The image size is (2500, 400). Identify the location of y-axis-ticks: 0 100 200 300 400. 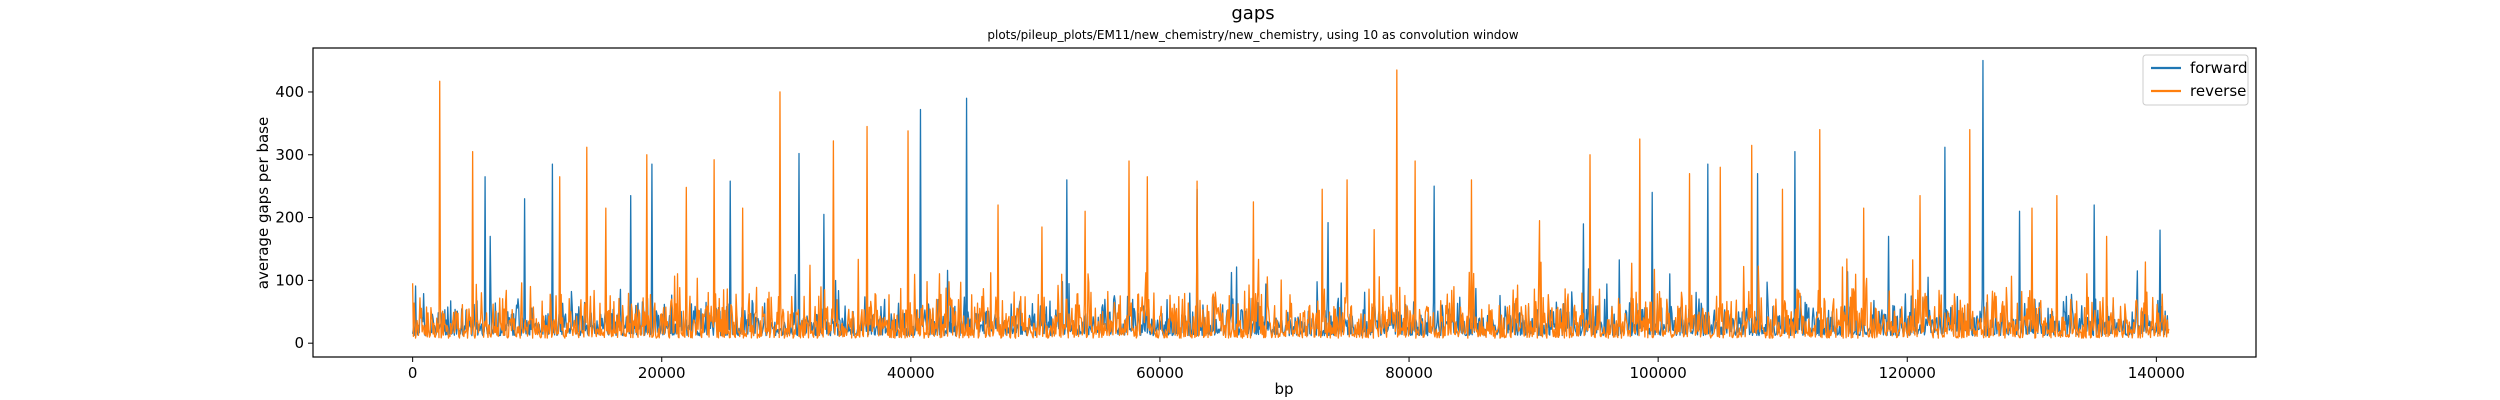
(294, 217).